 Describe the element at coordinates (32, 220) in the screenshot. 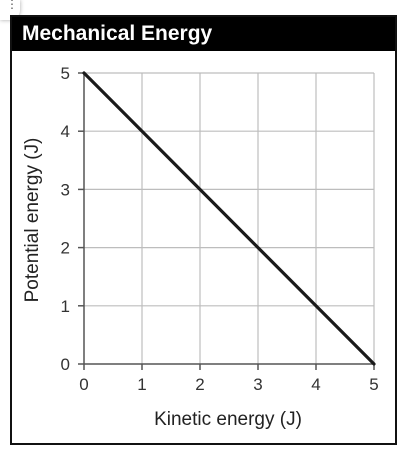

I see `y-axis-label: Potential energy (J)` at that location.